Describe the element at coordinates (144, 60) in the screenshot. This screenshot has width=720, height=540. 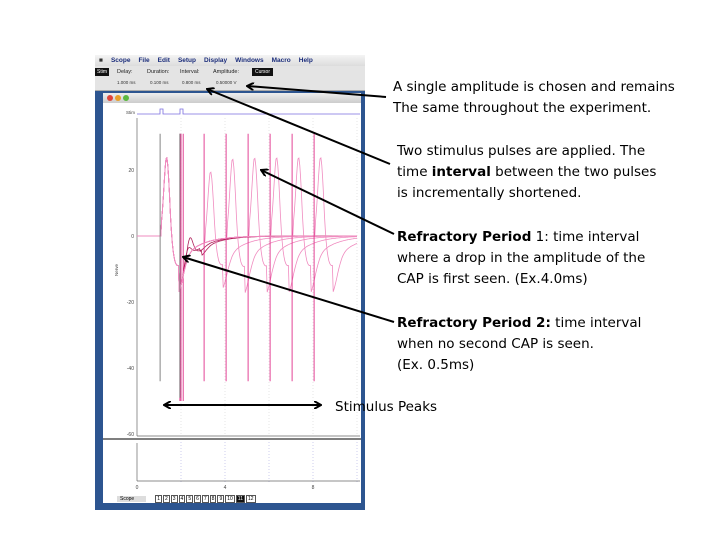
I see `menu-file: File` at that location.